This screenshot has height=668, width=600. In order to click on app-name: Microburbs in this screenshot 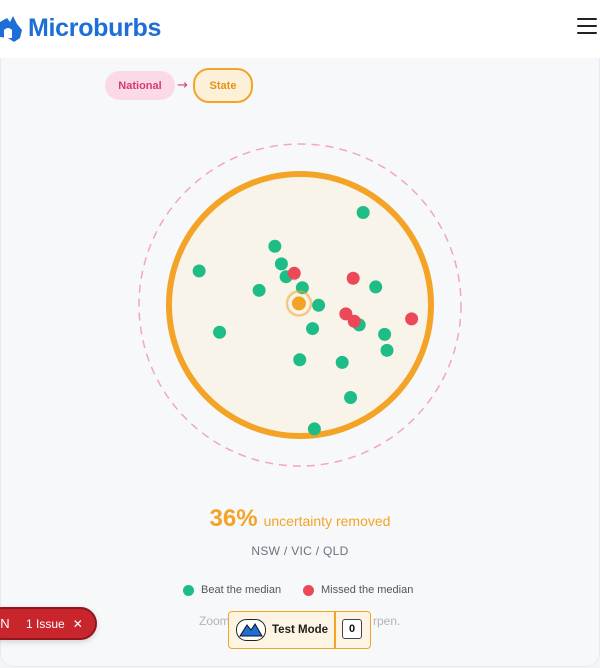, I will do `click(95, 28)`.